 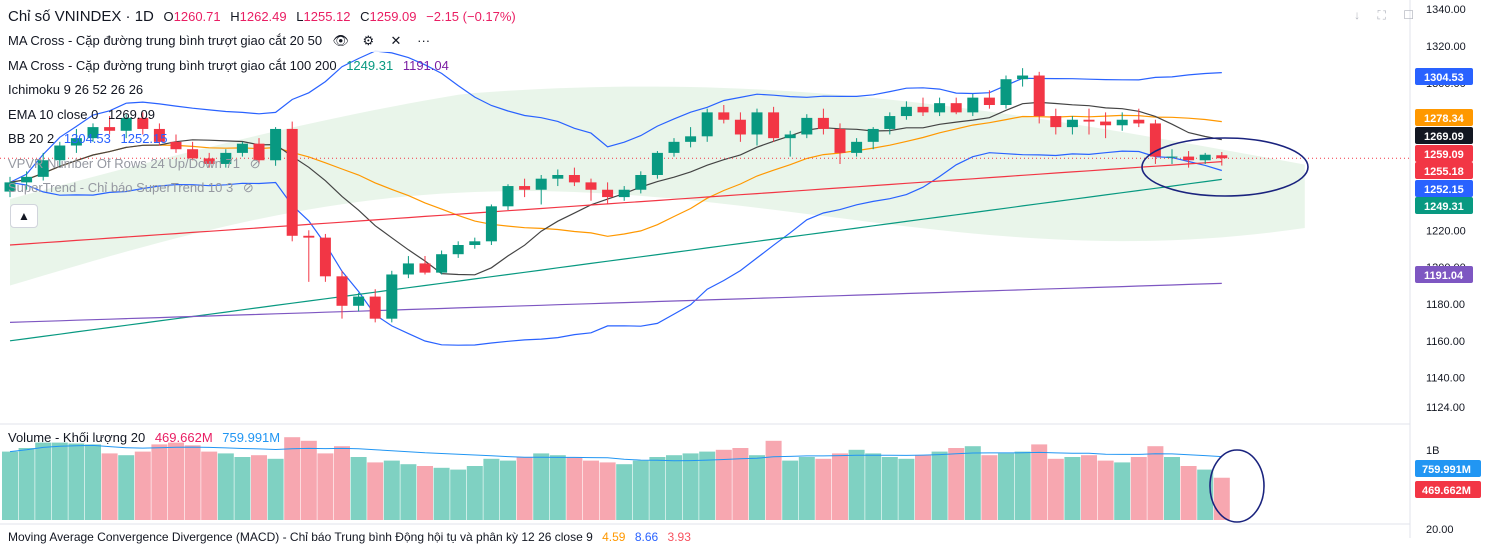 I want to click on more-icon: ···, so click(x=424, y=40).